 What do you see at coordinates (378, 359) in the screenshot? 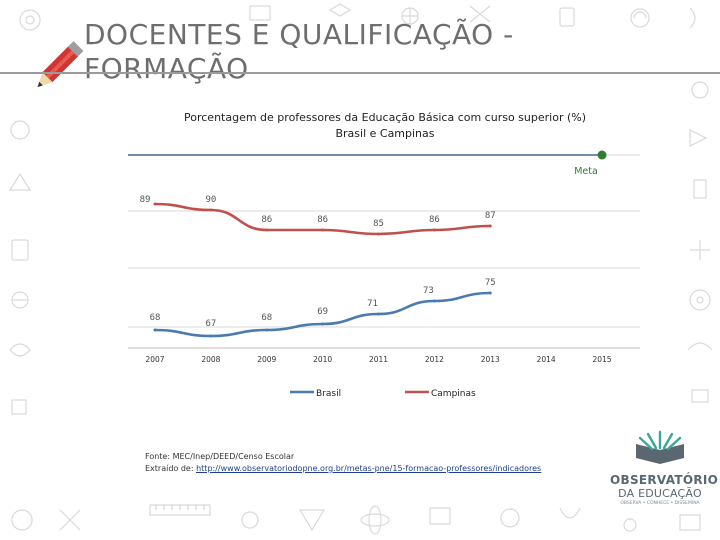
I see `x-tick-label: 2011` at bounding box center [378, 359].